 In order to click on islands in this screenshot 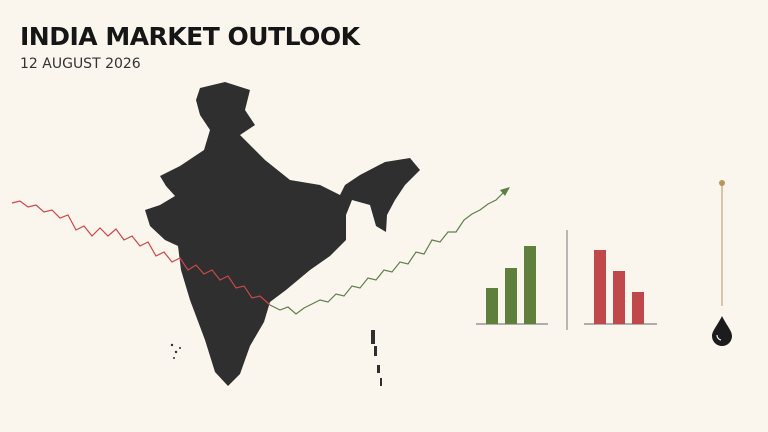, I will do `click(276, 358)`.